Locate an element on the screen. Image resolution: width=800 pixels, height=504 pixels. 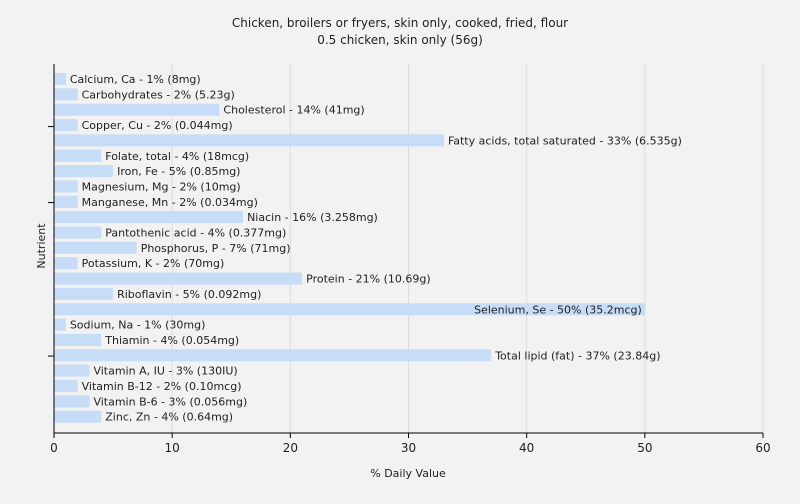
bar-label: Phosphorus, P - 7% (71mg) is located at coordinates (216, 248).